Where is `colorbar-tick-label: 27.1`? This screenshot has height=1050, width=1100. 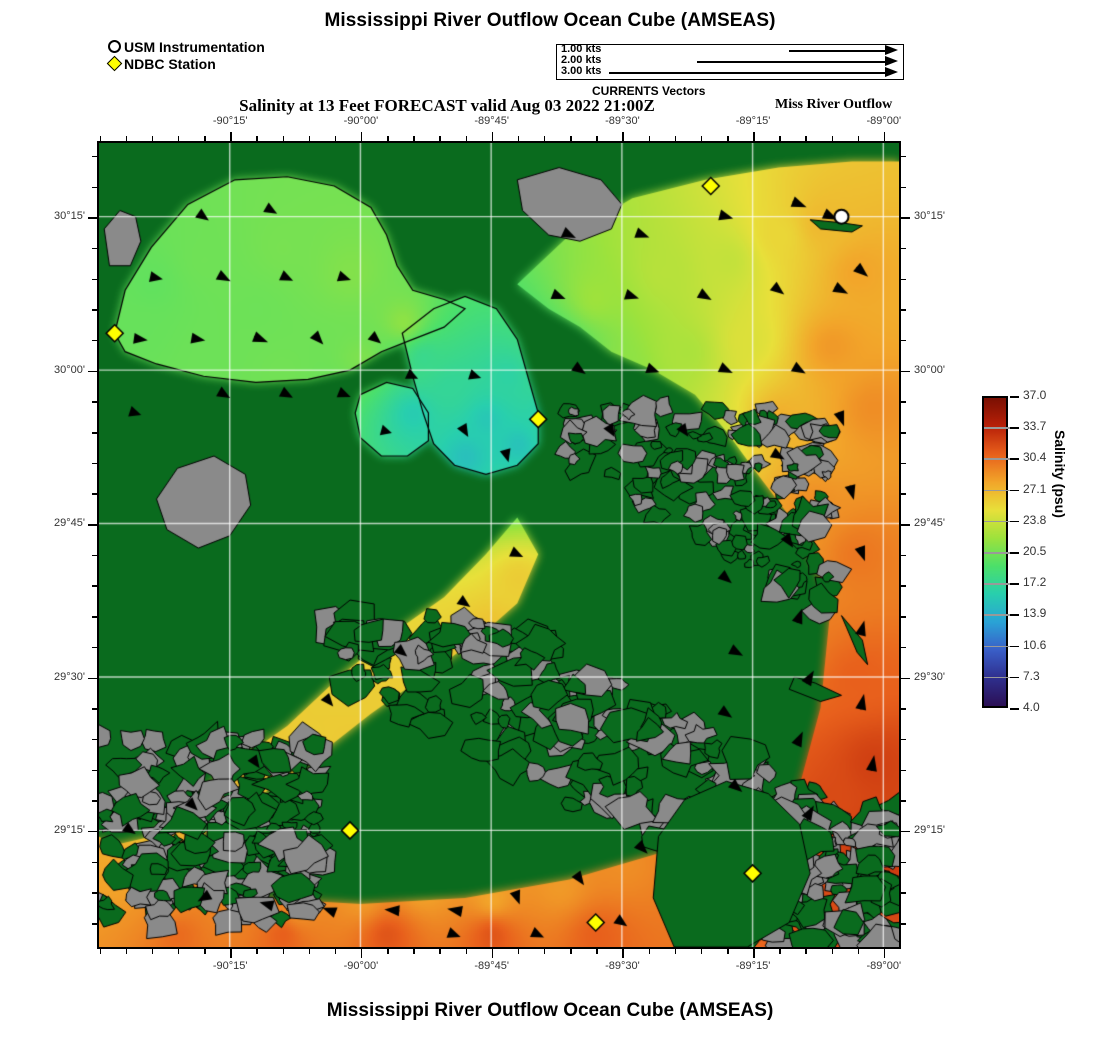 colorbar-tick-label: 27.1 is located at coordinates (1035, 488).